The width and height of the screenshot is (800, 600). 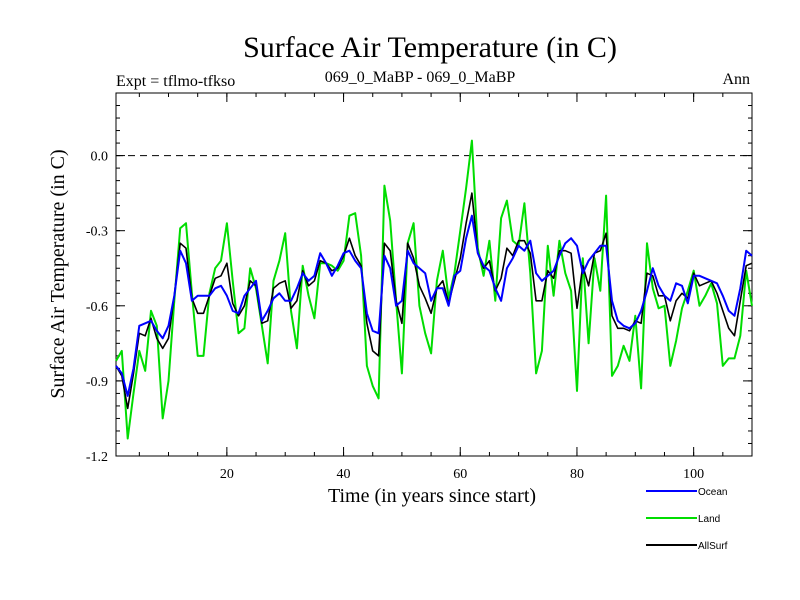 What do you see at coordinates (687, 519) in the screenshot?
I see `legend: Ocean Land AllSurf` at bounding box center [687, 519].